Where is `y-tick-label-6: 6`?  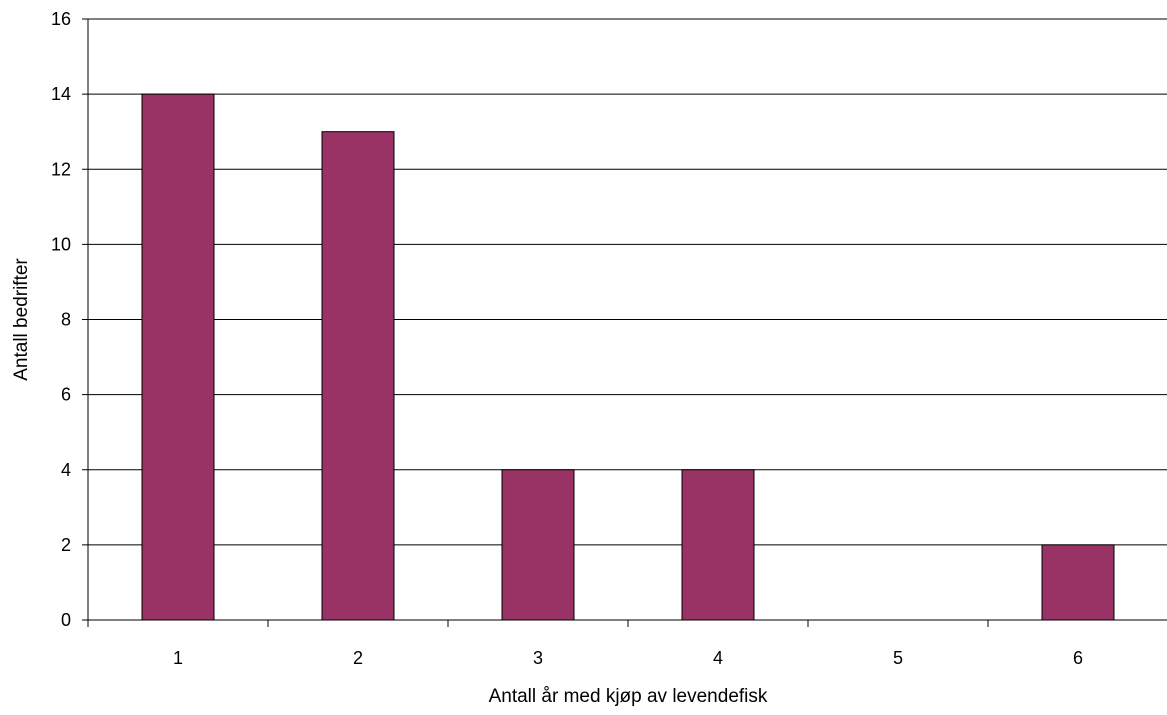
y-tick-label-6: 6 is located at coordinates (66, 395).